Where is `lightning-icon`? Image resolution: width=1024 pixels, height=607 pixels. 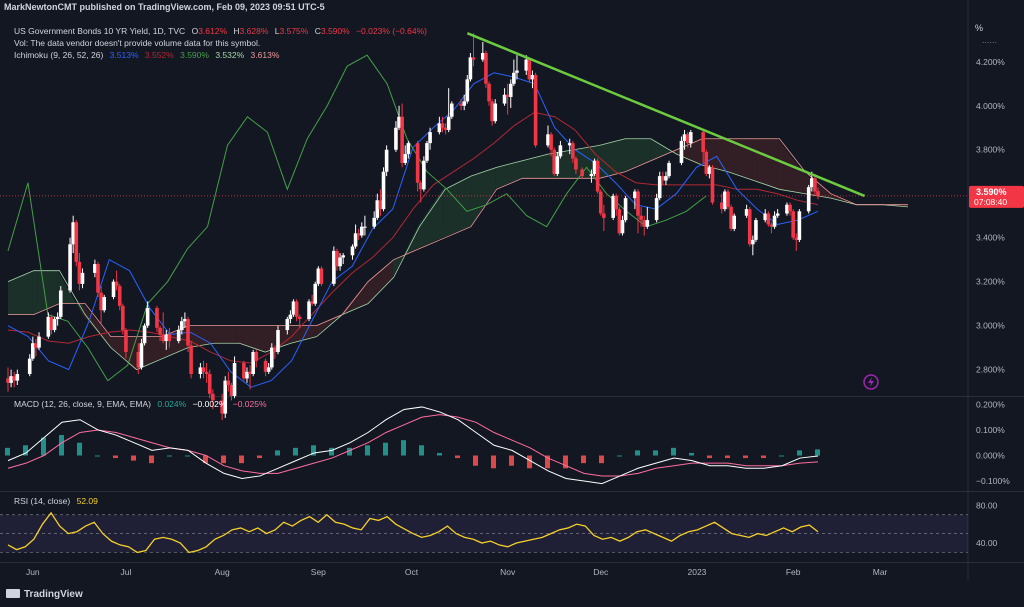
lightning-icon is located at coordinates (871, 382).